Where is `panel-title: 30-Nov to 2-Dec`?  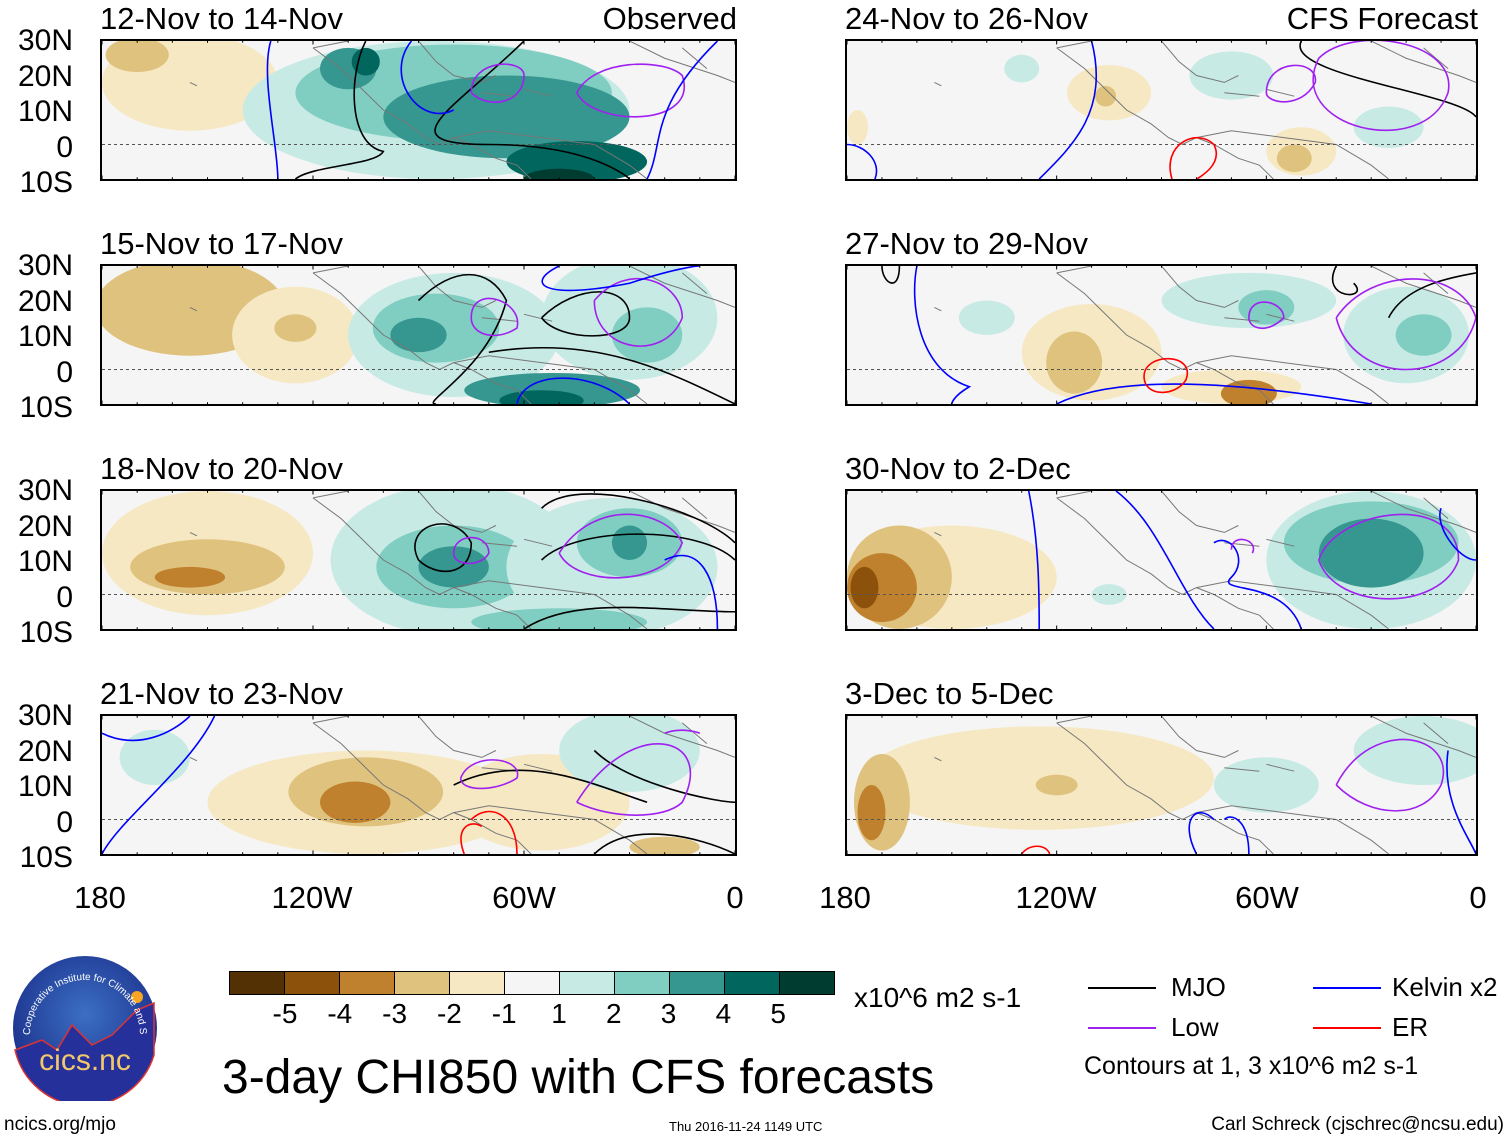
panel-title: 30-Nov to 2-Dec is located at coordinates (958, 468).